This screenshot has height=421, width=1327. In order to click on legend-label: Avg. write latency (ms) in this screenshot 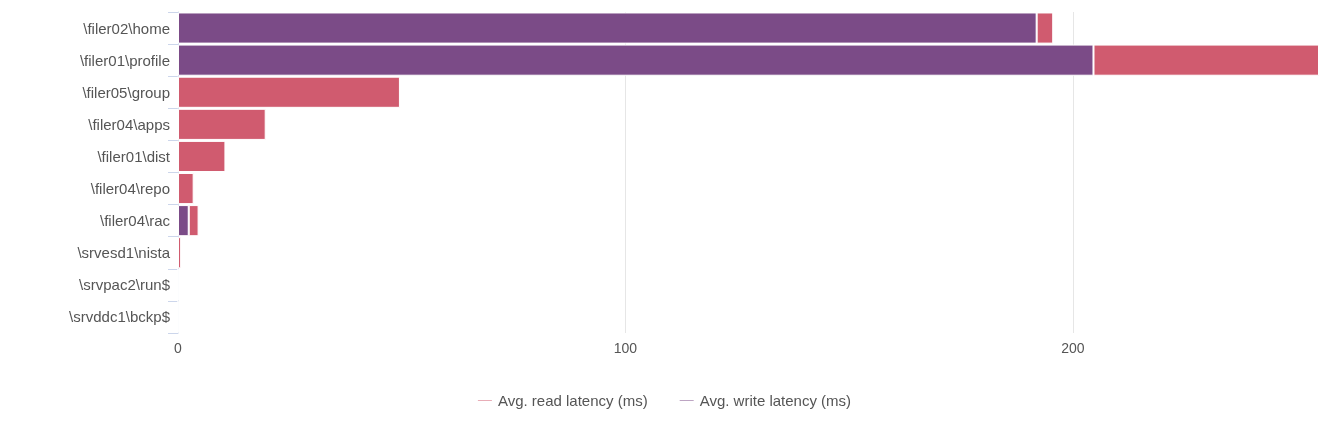, I will do `click(775, 400)`.